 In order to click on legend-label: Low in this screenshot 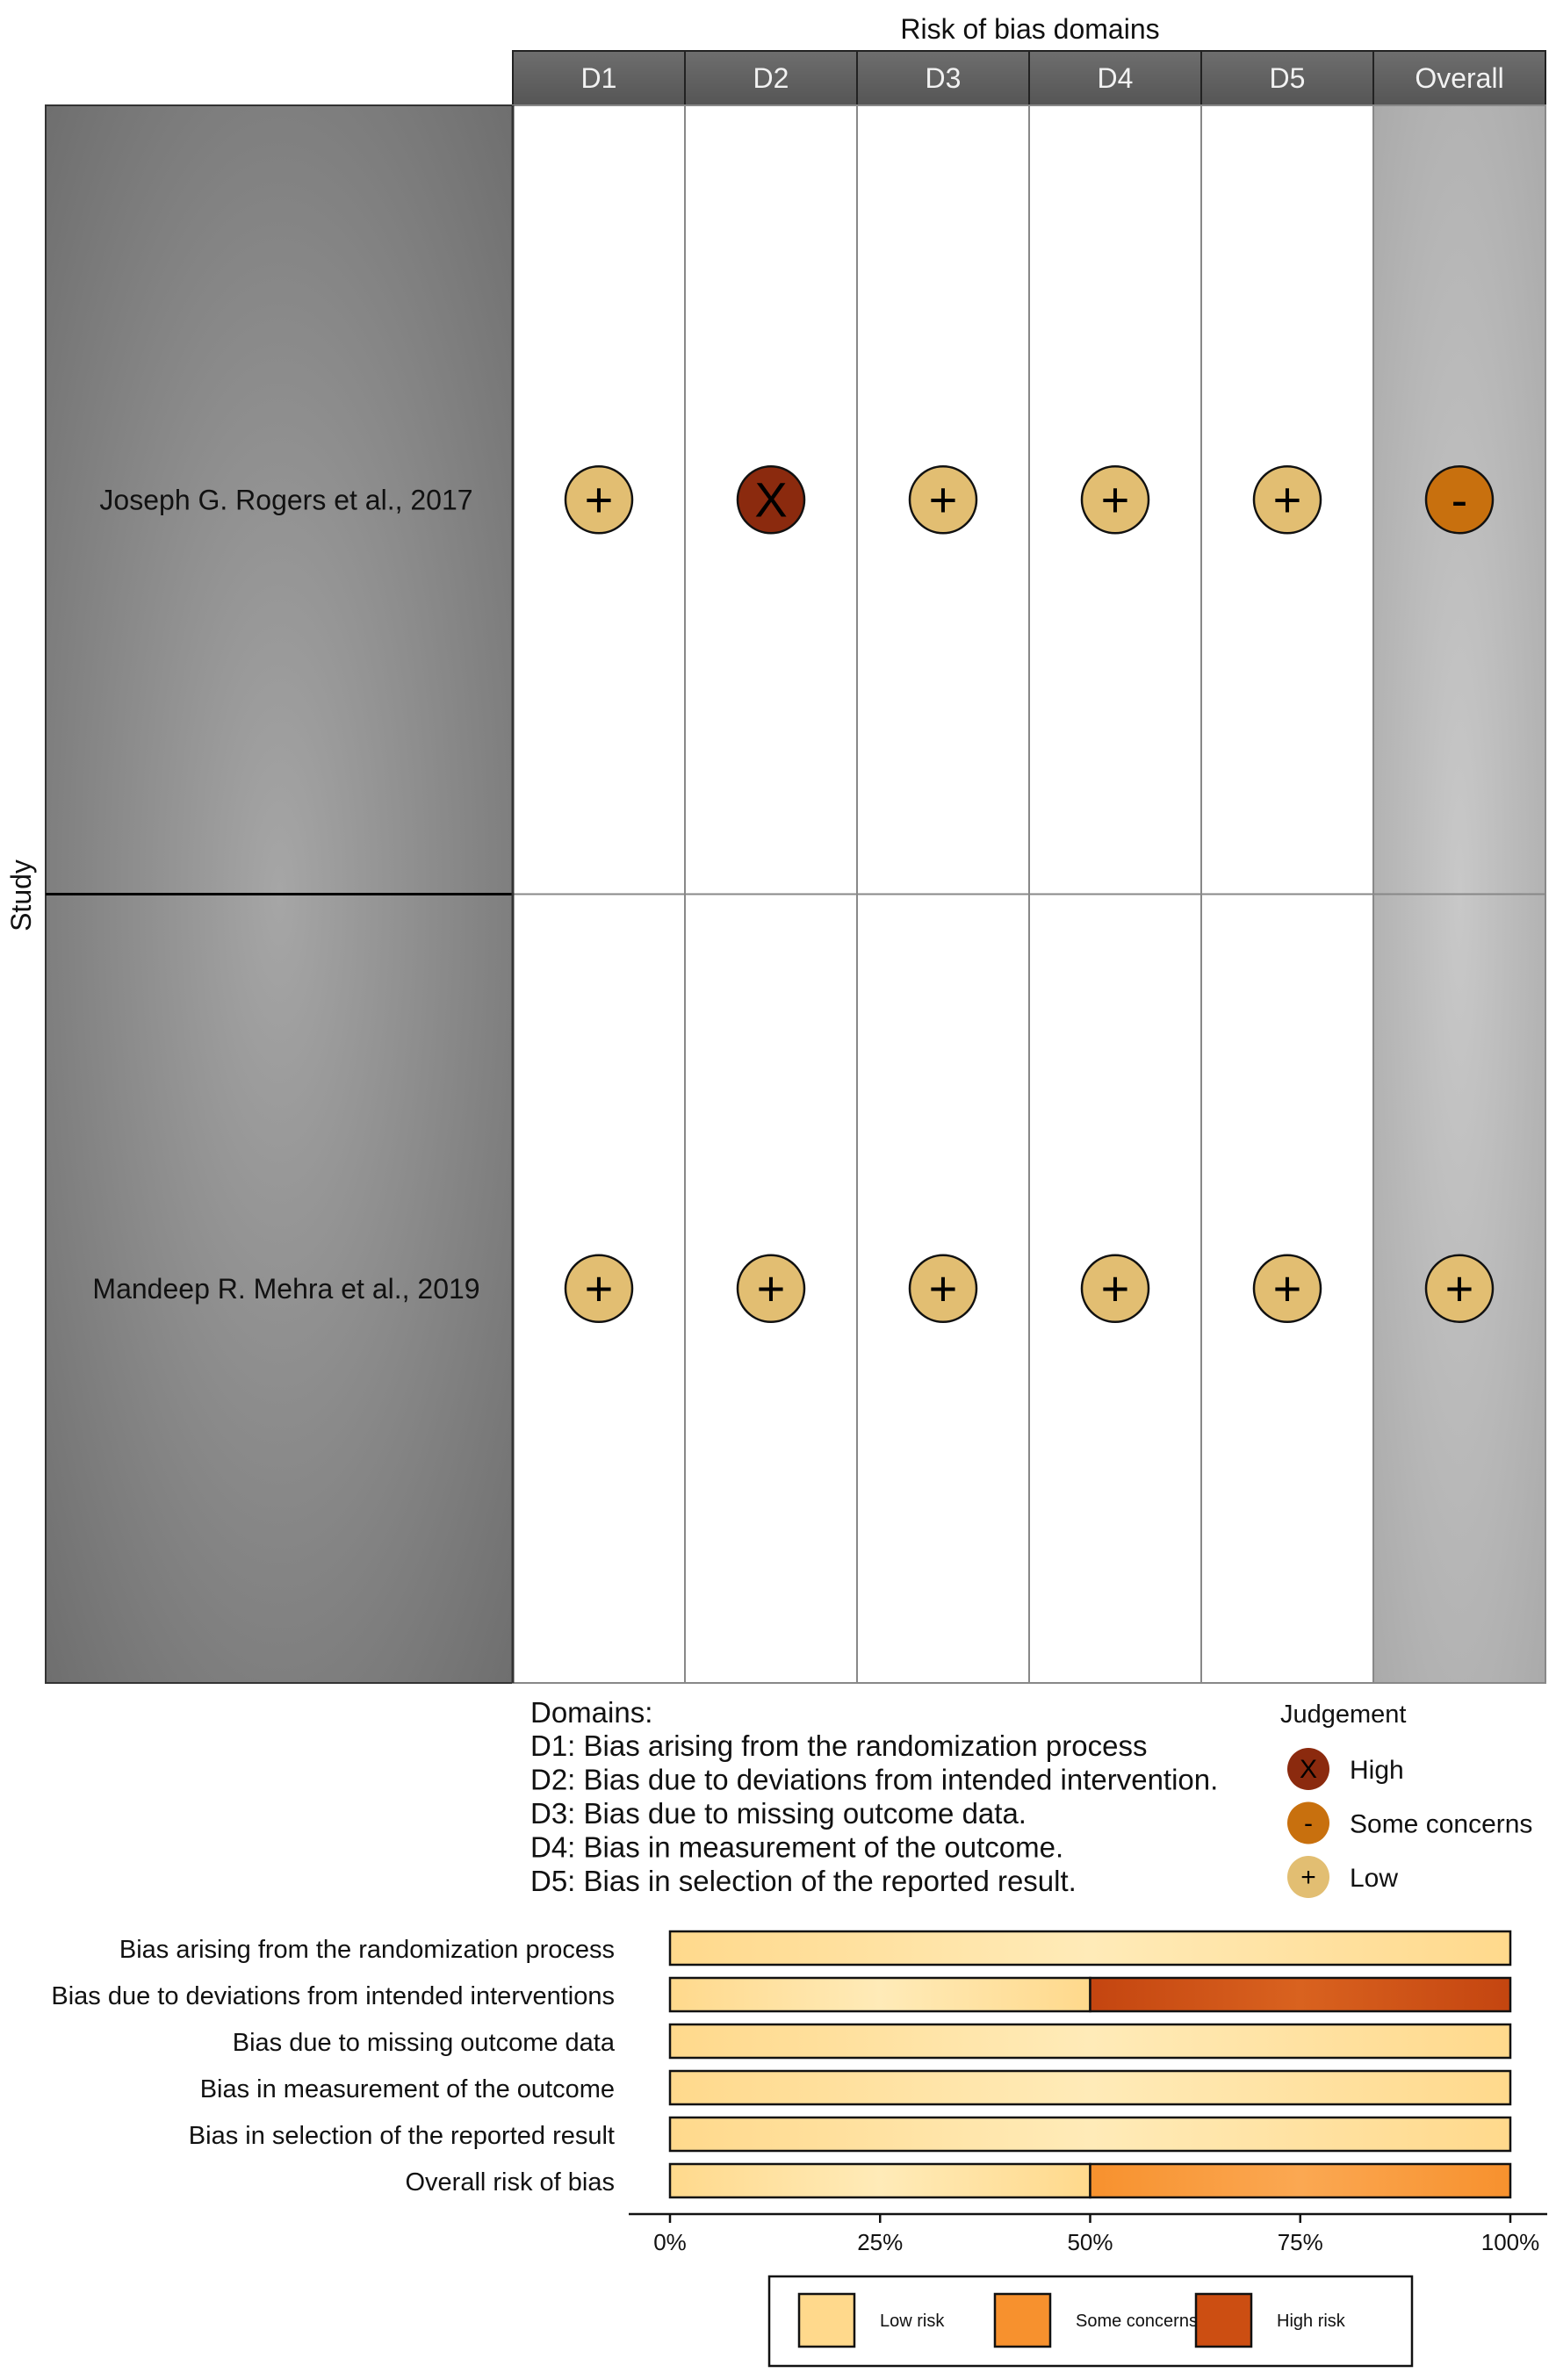, I will do `click(1374, 1878)`.